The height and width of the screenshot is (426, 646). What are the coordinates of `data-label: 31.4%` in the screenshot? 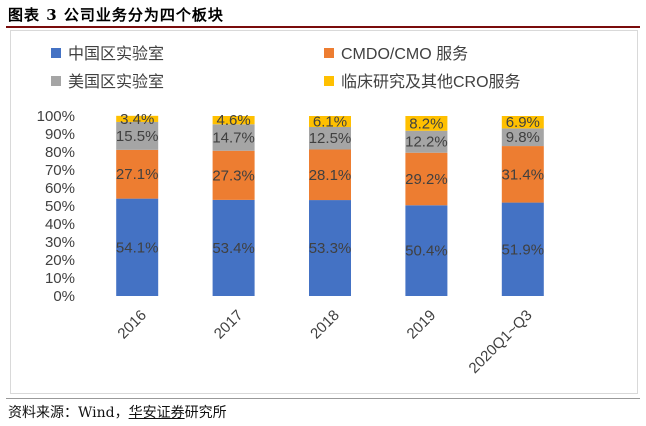 It's located at (523, 174).